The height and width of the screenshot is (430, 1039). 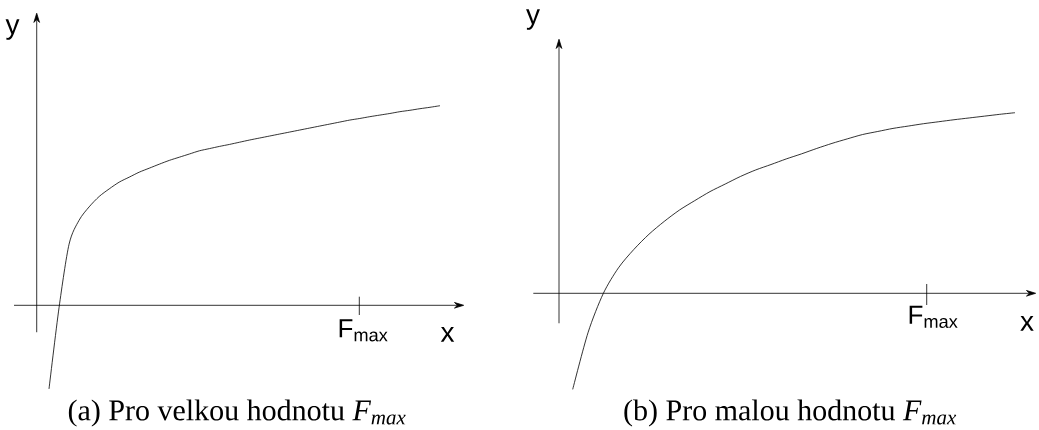 What do you see at coordinates (790, 413) in the screenshot?
I see `text: (b) Pro malou hodnotu F$_{max}$` at bounding box center [790, 413].